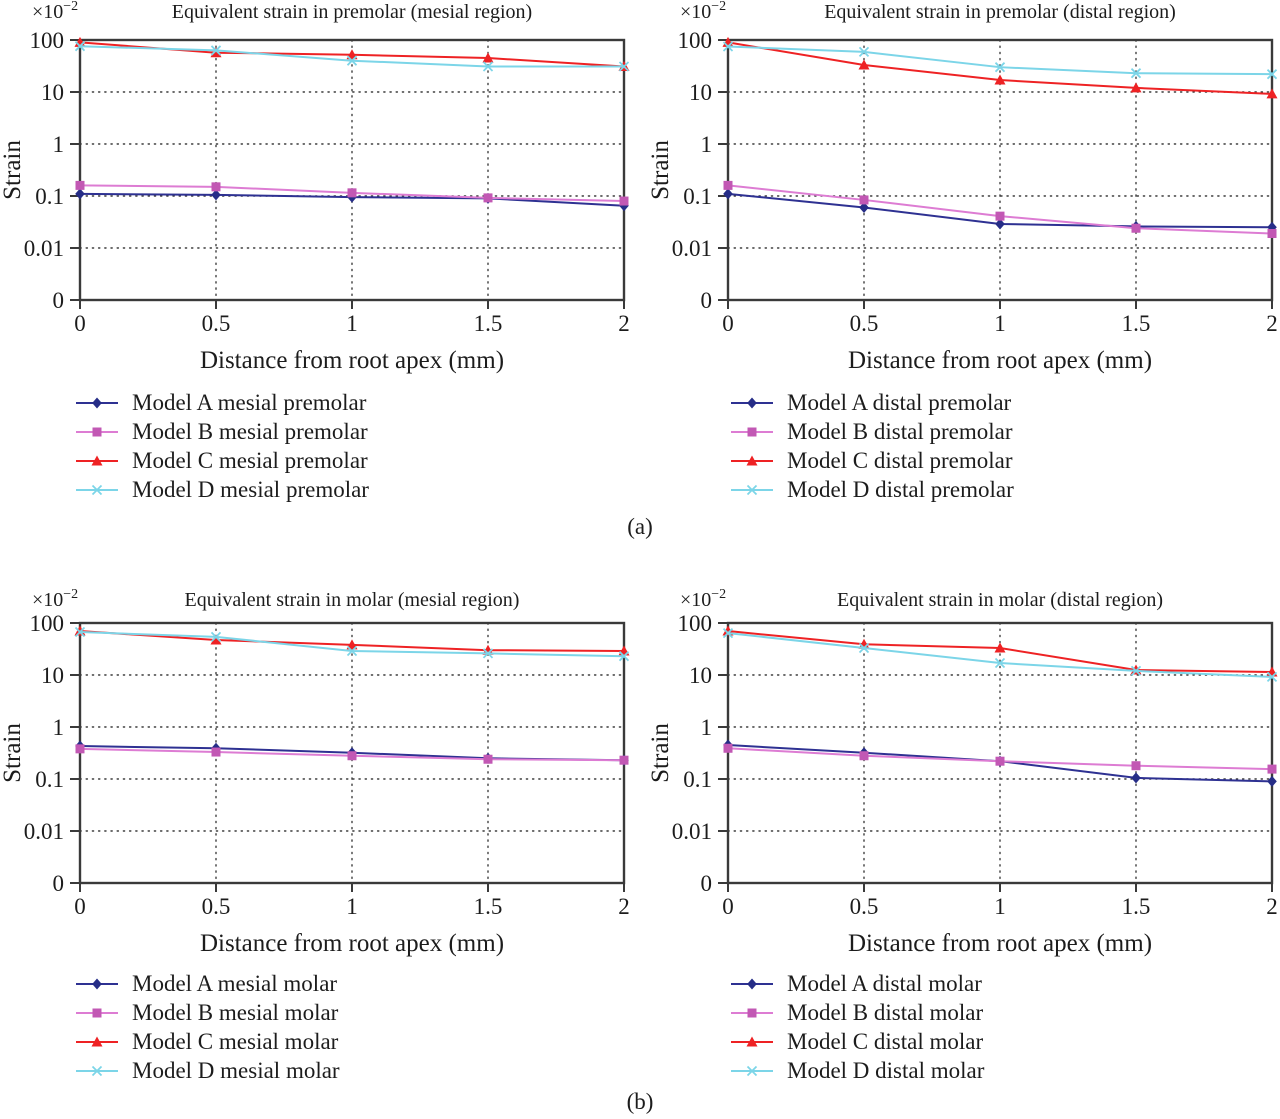  Describe the element at coordinates (250, 489) in the screenshot. I see `legend-label: Model D mesial premolar` at that location.